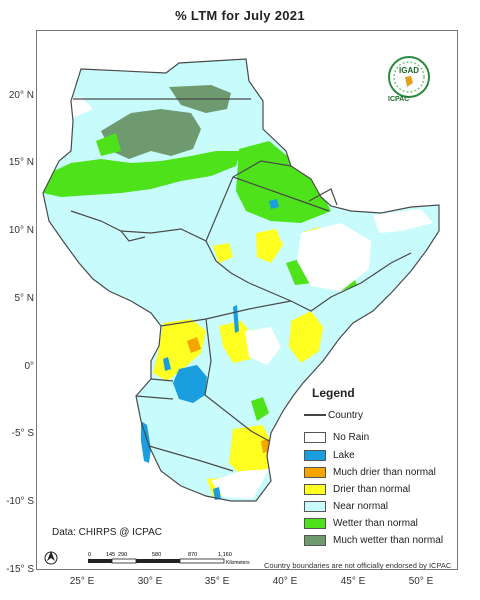 Image resolution: width=480 pixels, height=600 pixels. Describe the element at coordinates (333, 393) in the screenshot. I see `legend-title: Legend` at that location.